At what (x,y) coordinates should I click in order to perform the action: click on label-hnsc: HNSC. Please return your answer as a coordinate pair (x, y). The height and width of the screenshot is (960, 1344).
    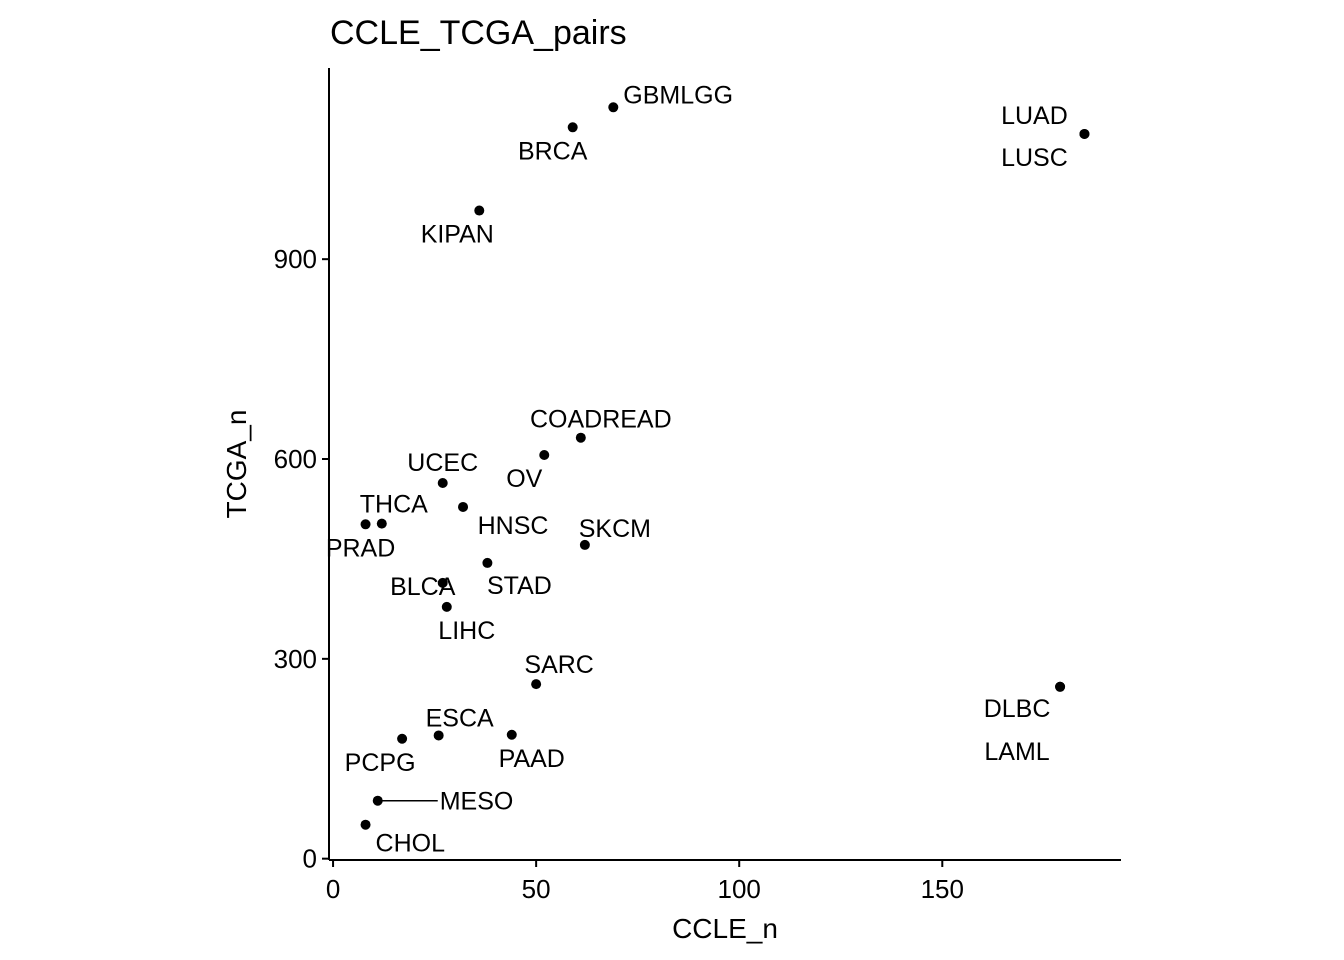
    Looking at the image, I should click on (513, 526).